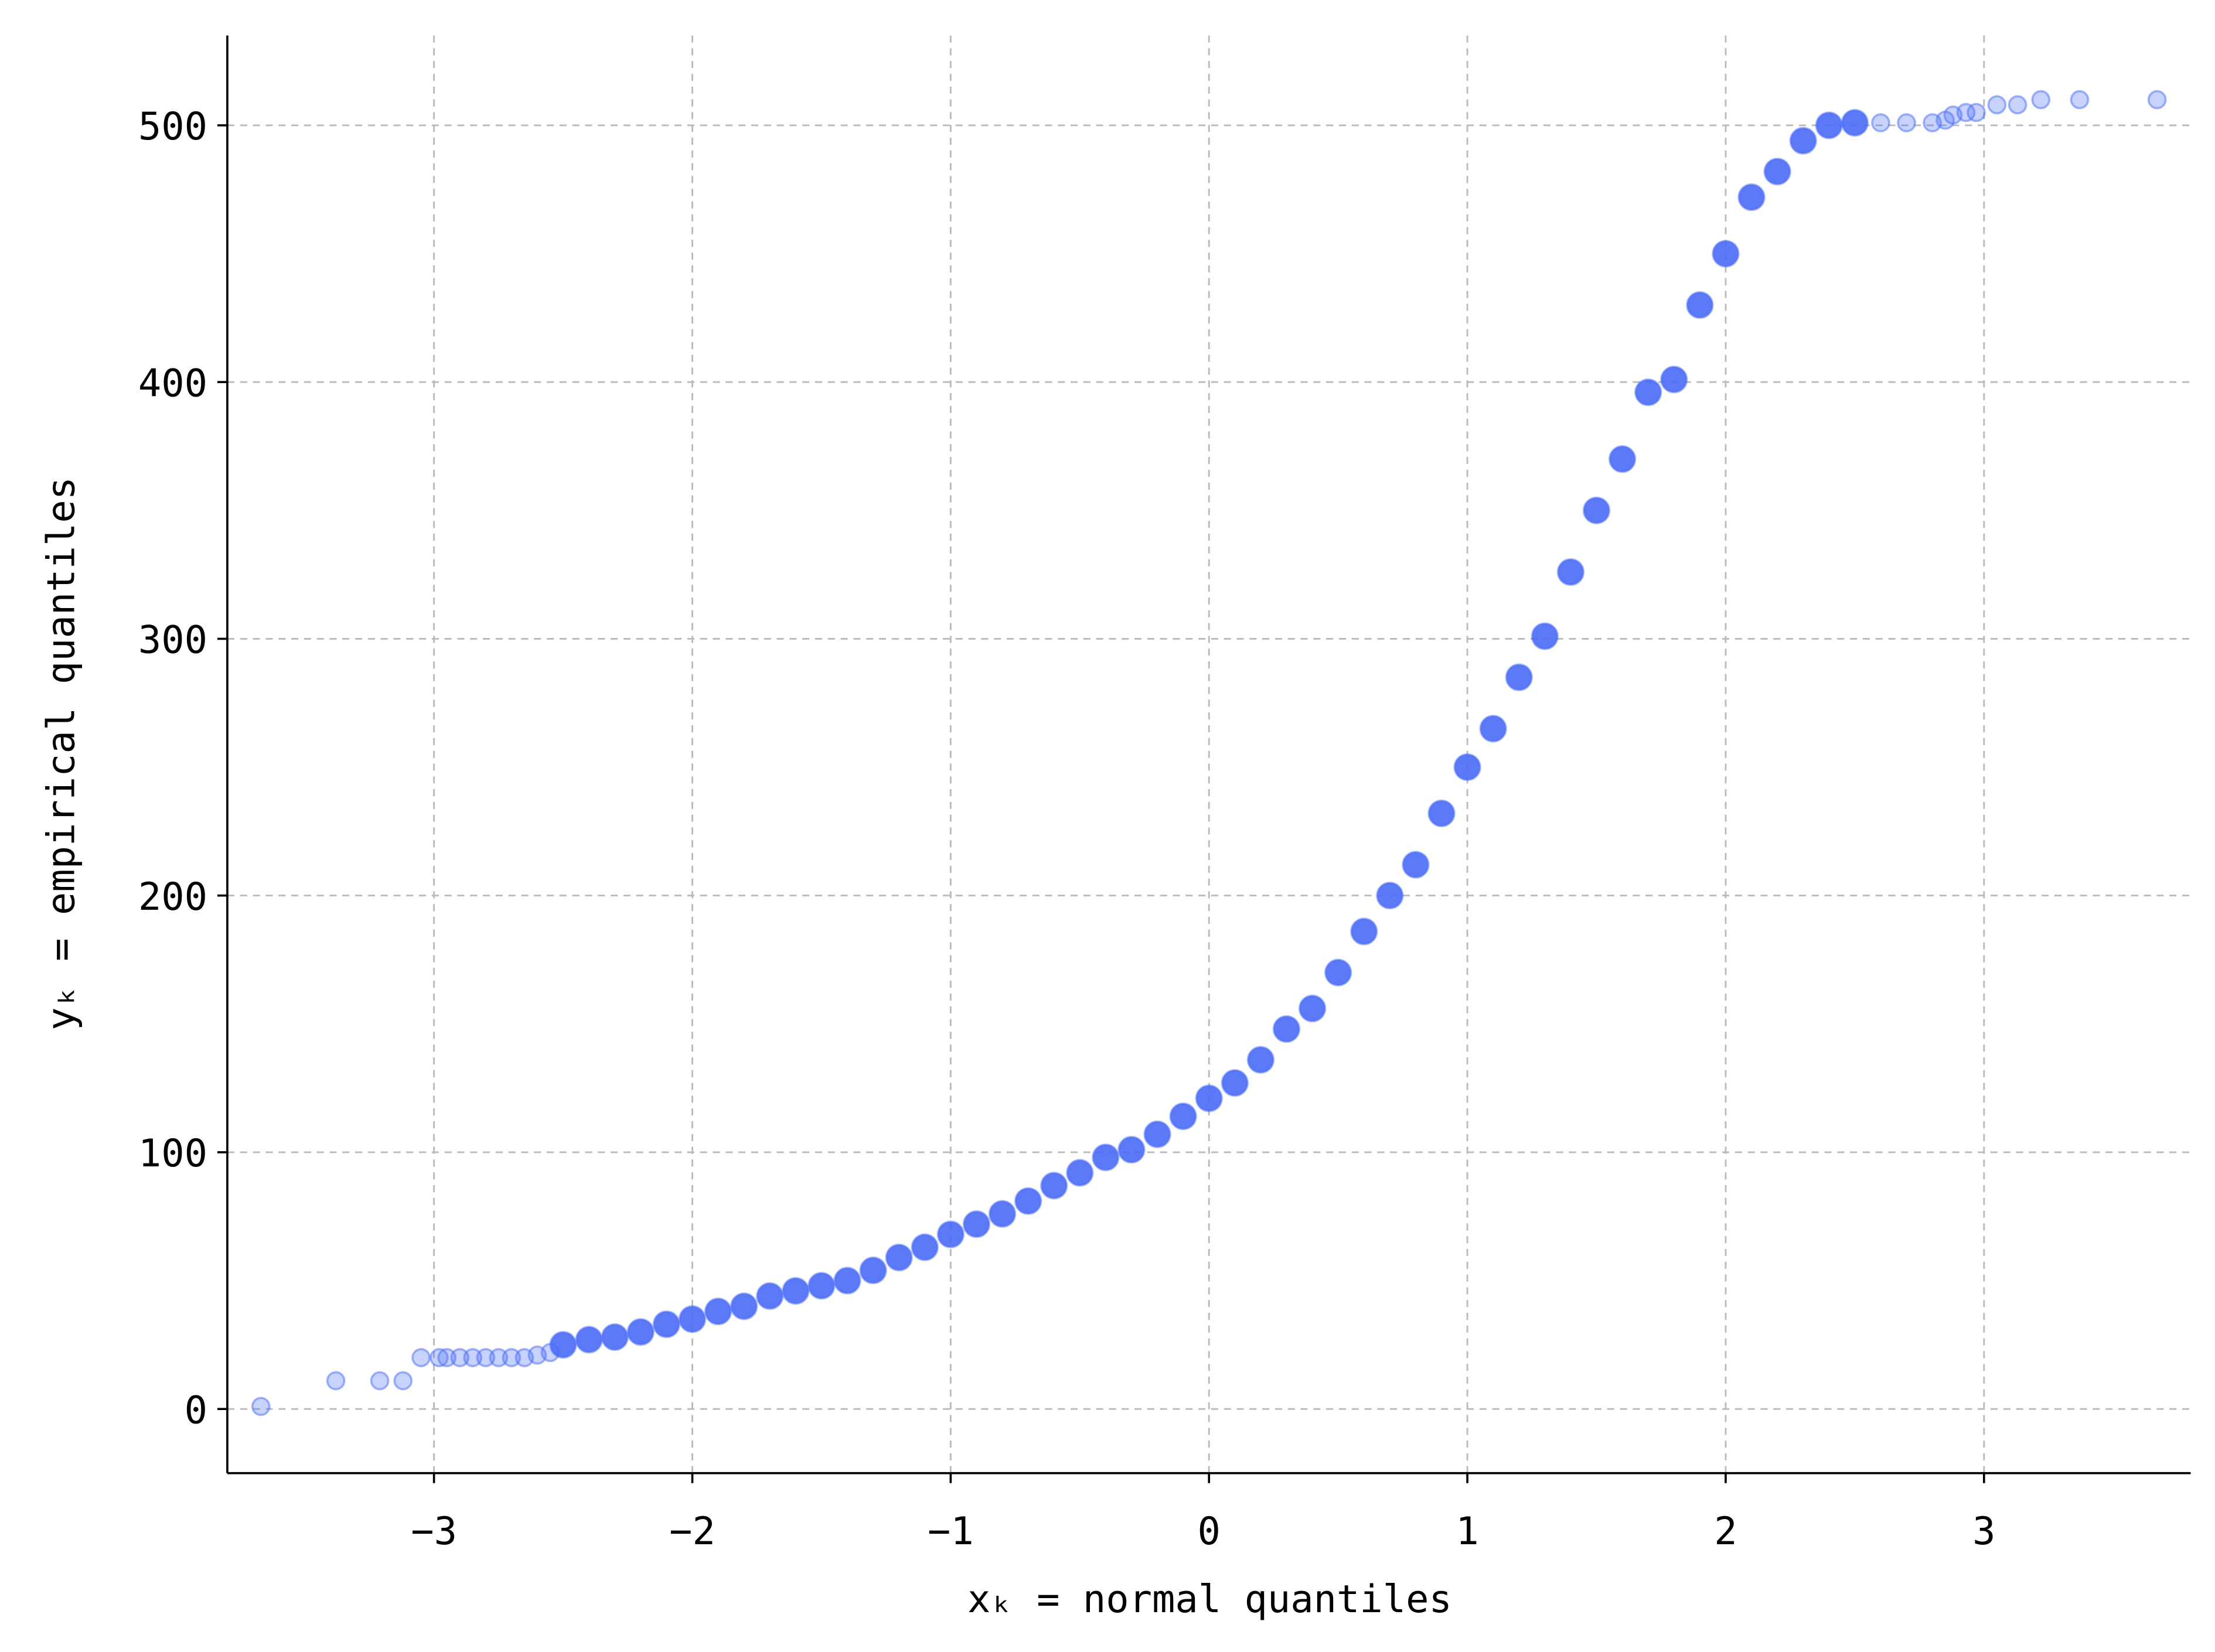  I want to click on x-tick-label: 1, so click(1467, 1531).